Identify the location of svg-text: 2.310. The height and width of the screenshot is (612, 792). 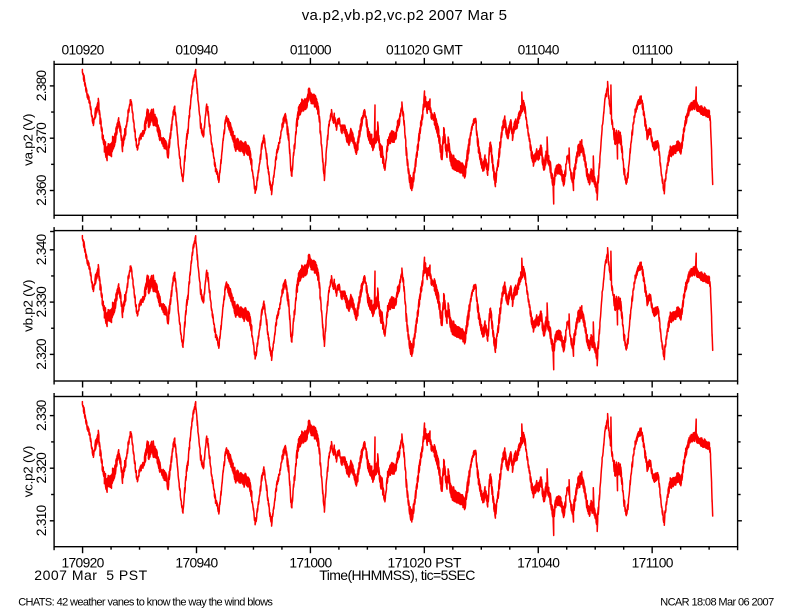
(41, 520).